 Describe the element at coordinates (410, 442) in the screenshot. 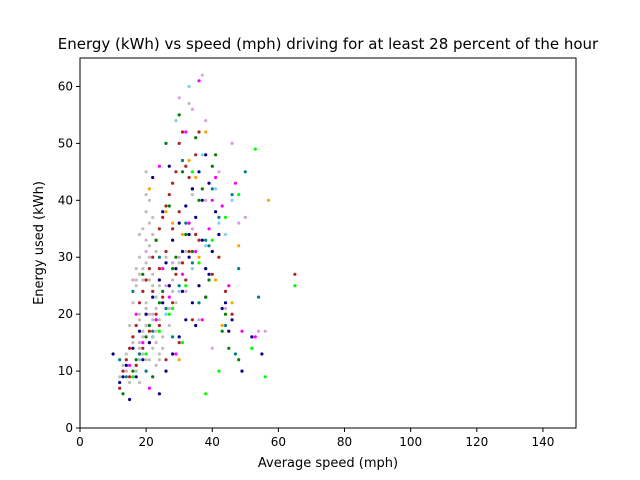

I see `x-tick-label: 100` at that location.